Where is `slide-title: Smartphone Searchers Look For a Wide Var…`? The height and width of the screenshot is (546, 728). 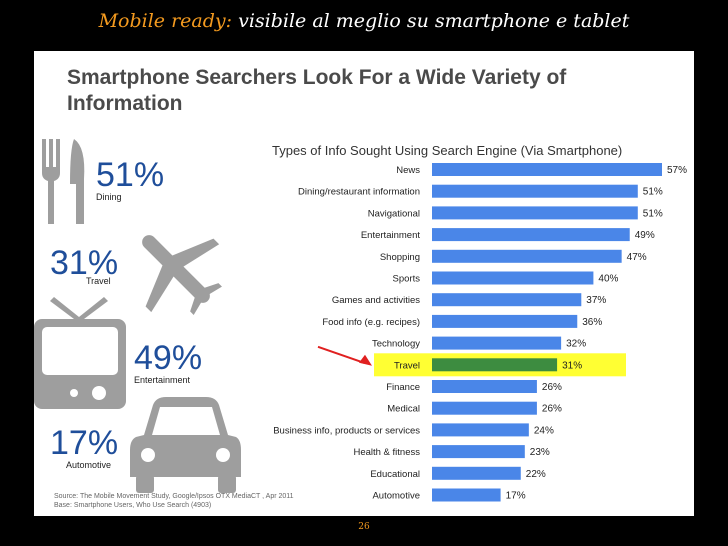
slide-title: Smartphone Searchers Look For a Wide Var… is located at coordinates (317, 90).